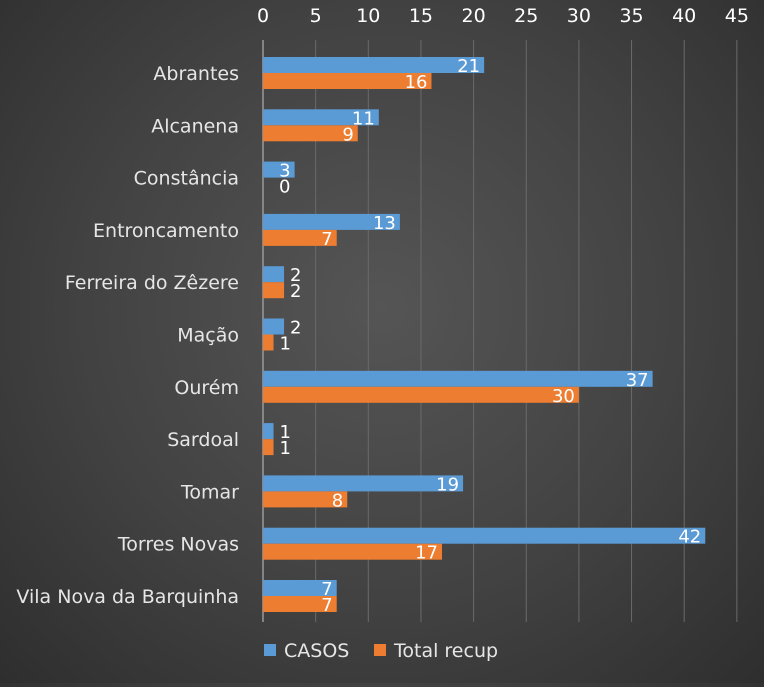 The image size is (764, 687). Describe the element at coordinates (421, 16) in the screenshot. I see `x-tick-label: 15` at that location.